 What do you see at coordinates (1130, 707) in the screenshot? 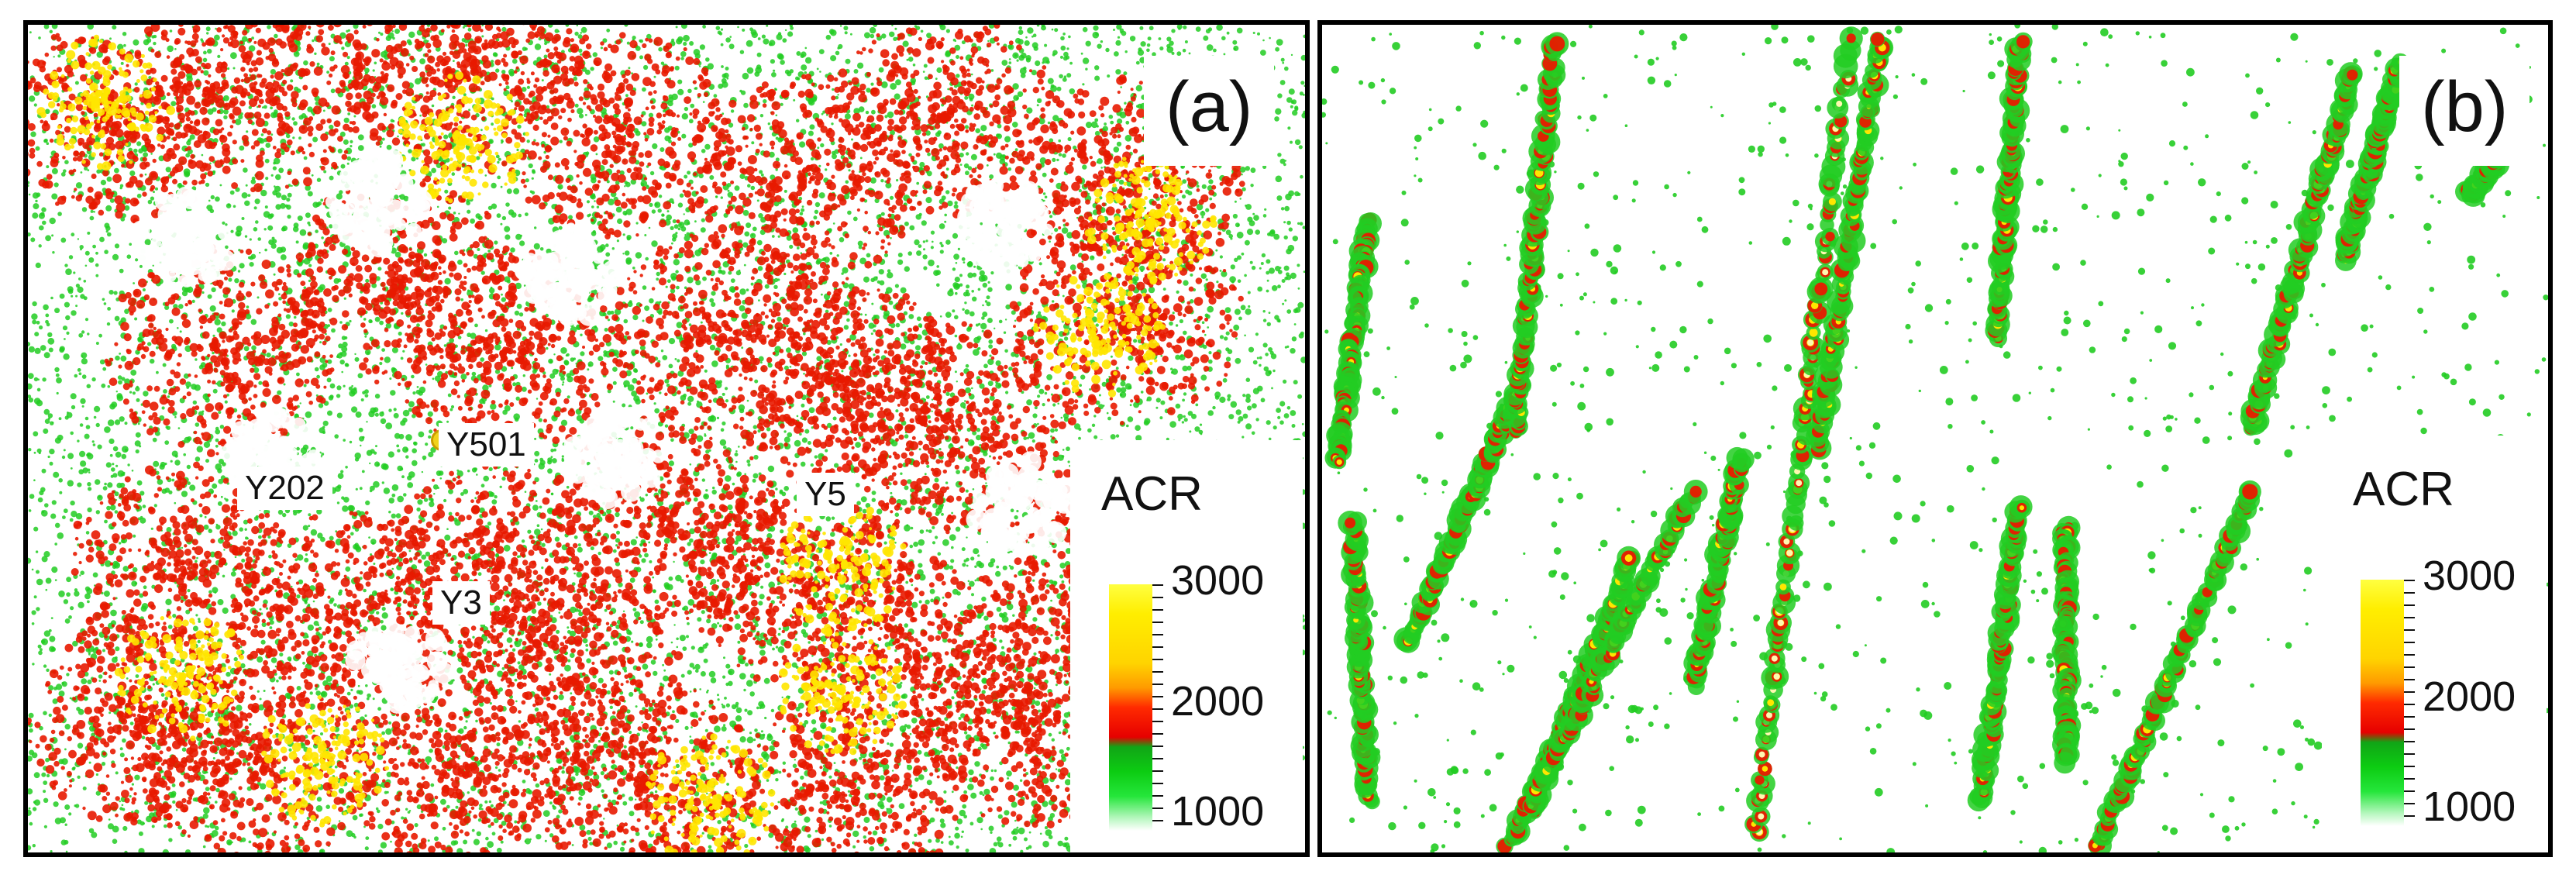
I see `legend-a-colorbar` at bounding box center [1130, 707].